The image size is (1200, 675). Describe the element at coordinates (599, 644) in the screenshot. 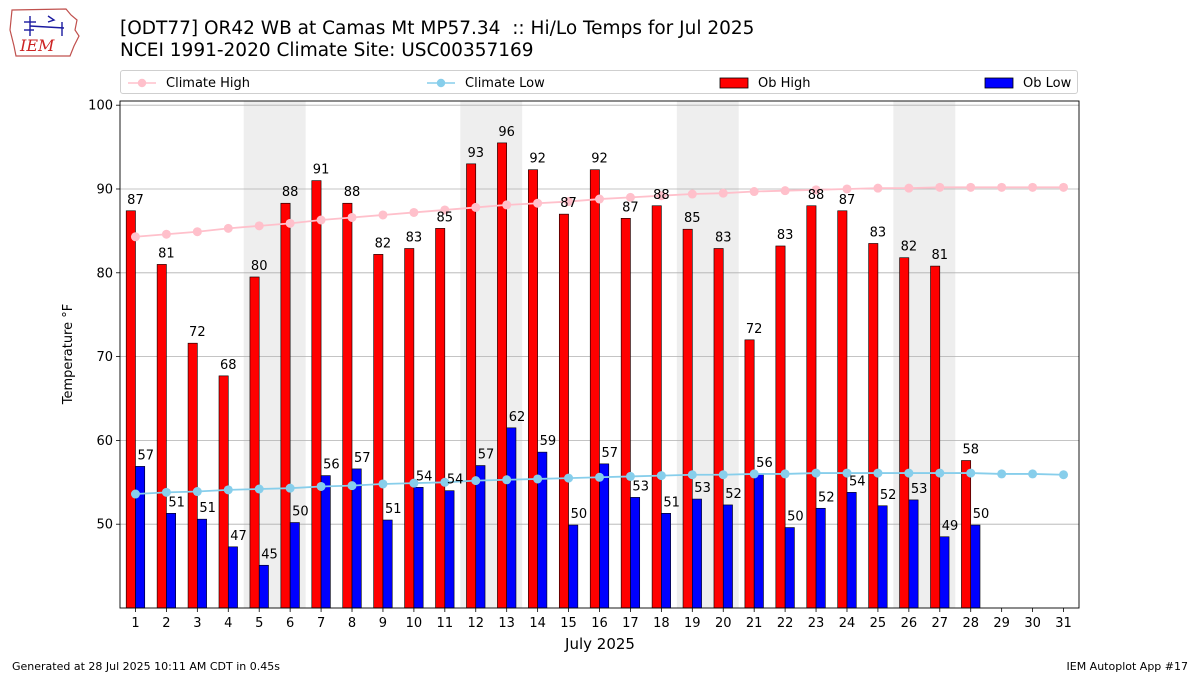

I see `x-axis-title: July 2025` at that location.